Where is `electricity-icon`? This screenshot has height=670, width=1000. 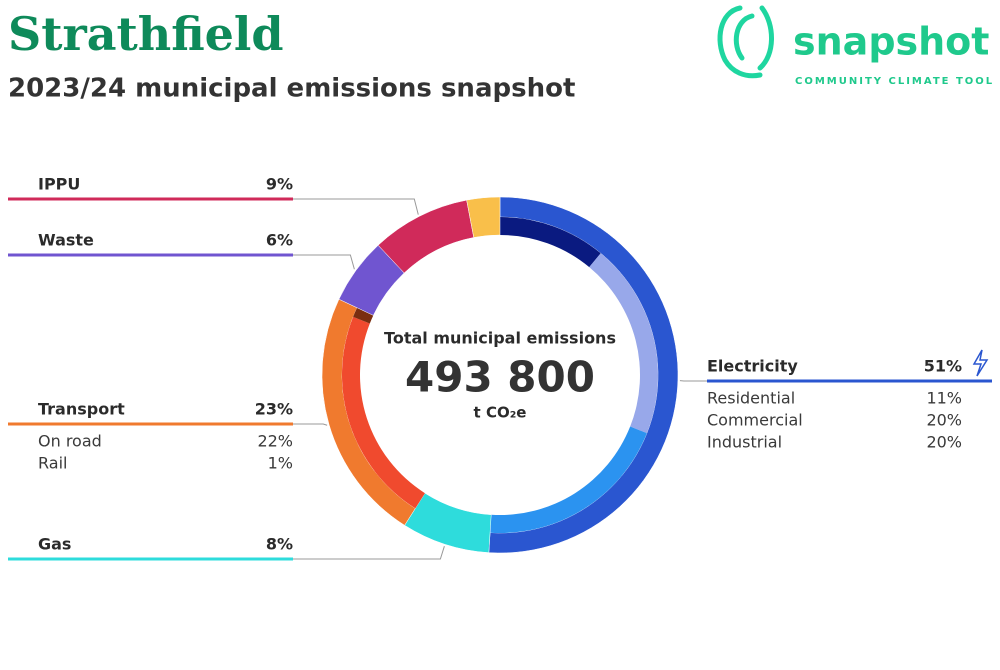 electricity-icon is located at coordinates (980, 363).